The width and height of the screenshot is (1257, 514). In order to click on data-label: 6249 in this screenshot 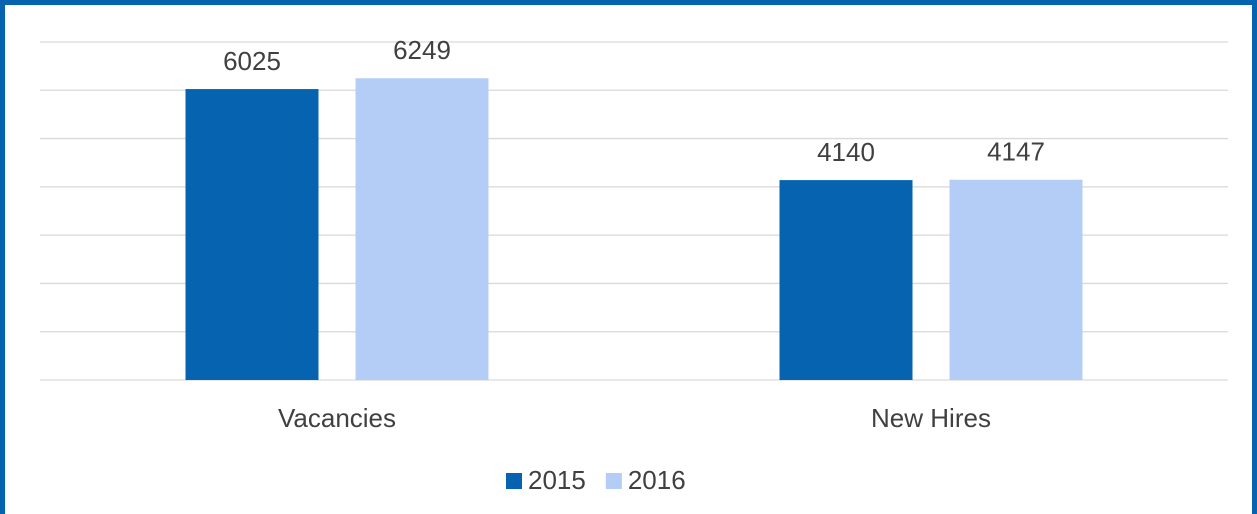, I will do `click(422, 50)`.